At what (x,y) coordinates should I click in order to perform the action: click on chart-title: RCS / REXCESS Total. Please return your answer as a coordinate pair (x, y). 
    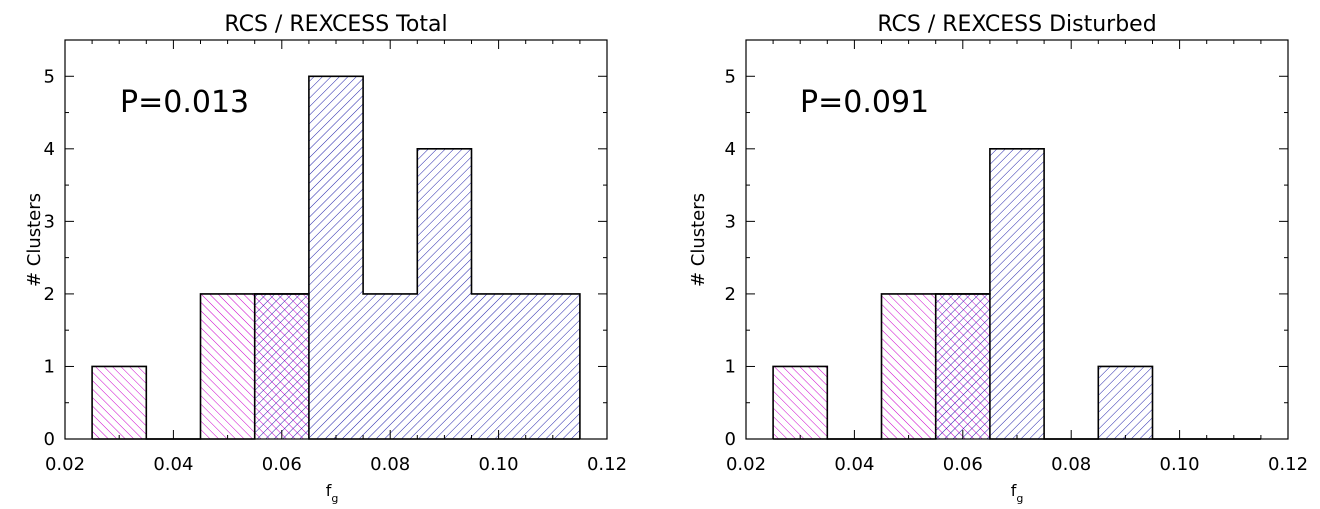
    Looking at the image, I should click on (335, 24).